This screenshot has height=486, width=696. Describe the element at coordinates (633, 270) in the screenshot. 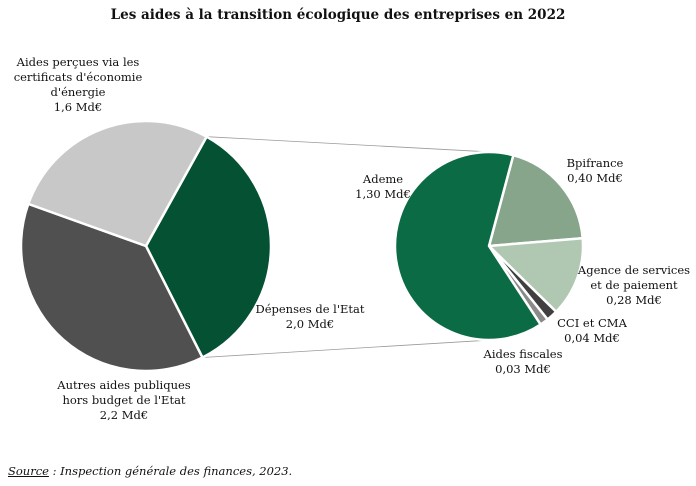

I see `detail-slice-label-1-line-0: Agence de services` at that location.